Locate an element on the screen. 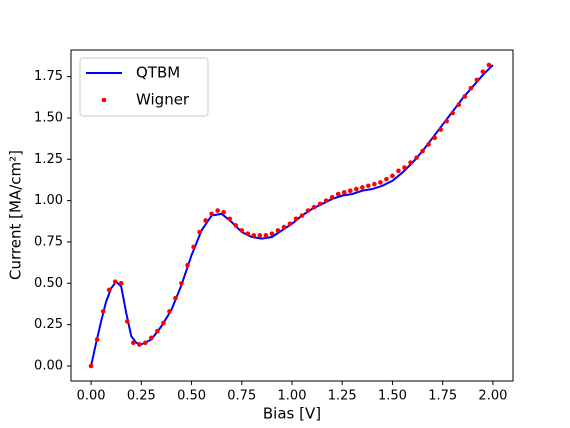 The image size is (570, 428). y-tick-label: 1.50 is located at coordinates (48, 117).